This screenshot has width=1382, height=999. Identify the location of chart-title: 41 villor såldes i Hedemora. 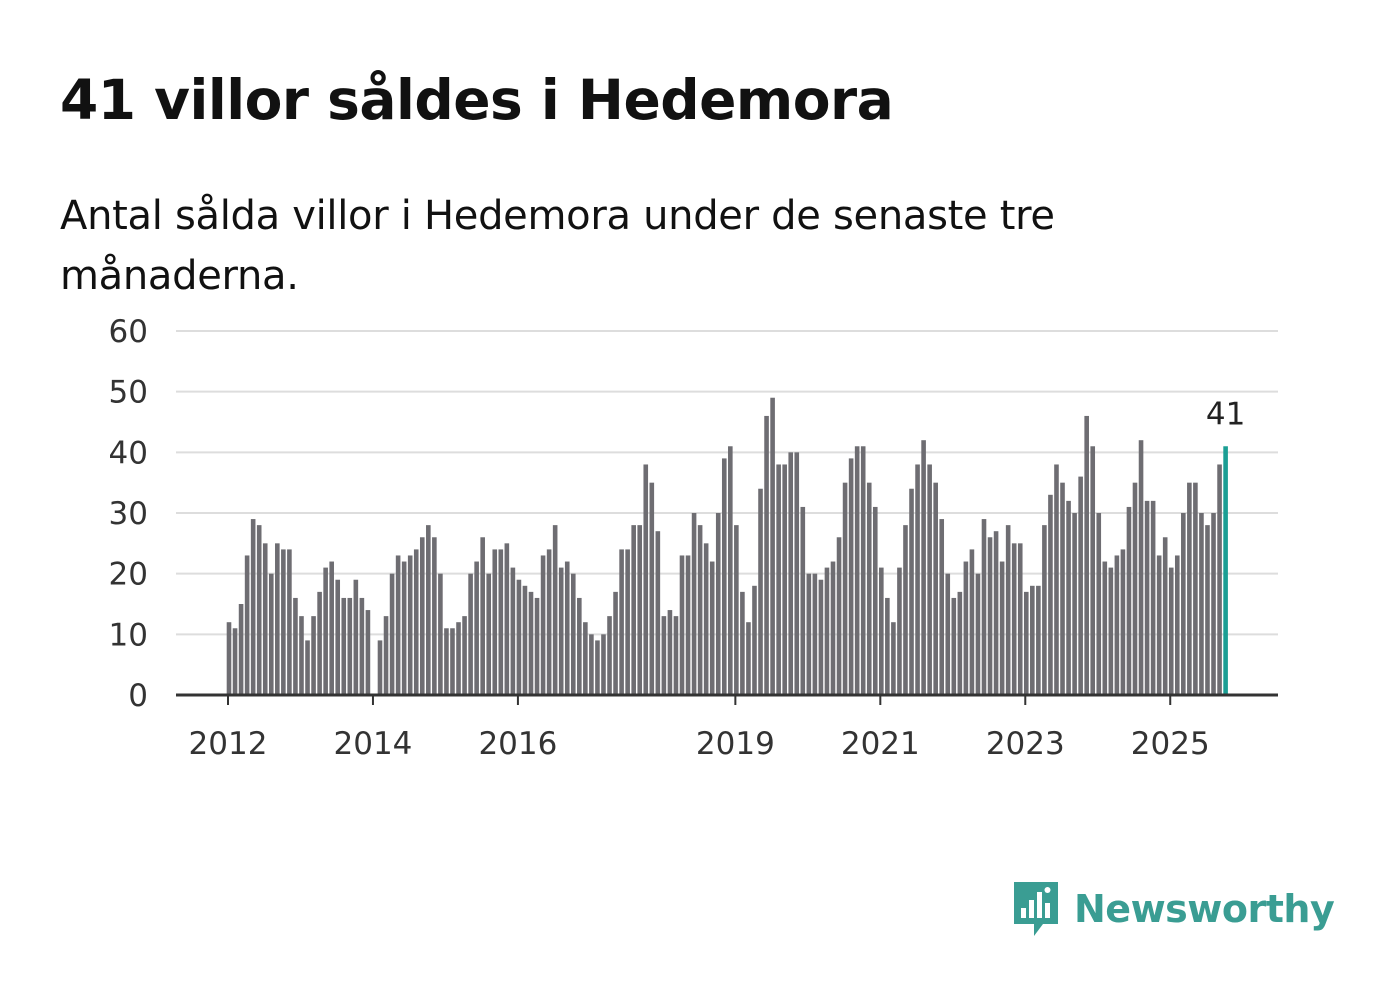
(477, 100).